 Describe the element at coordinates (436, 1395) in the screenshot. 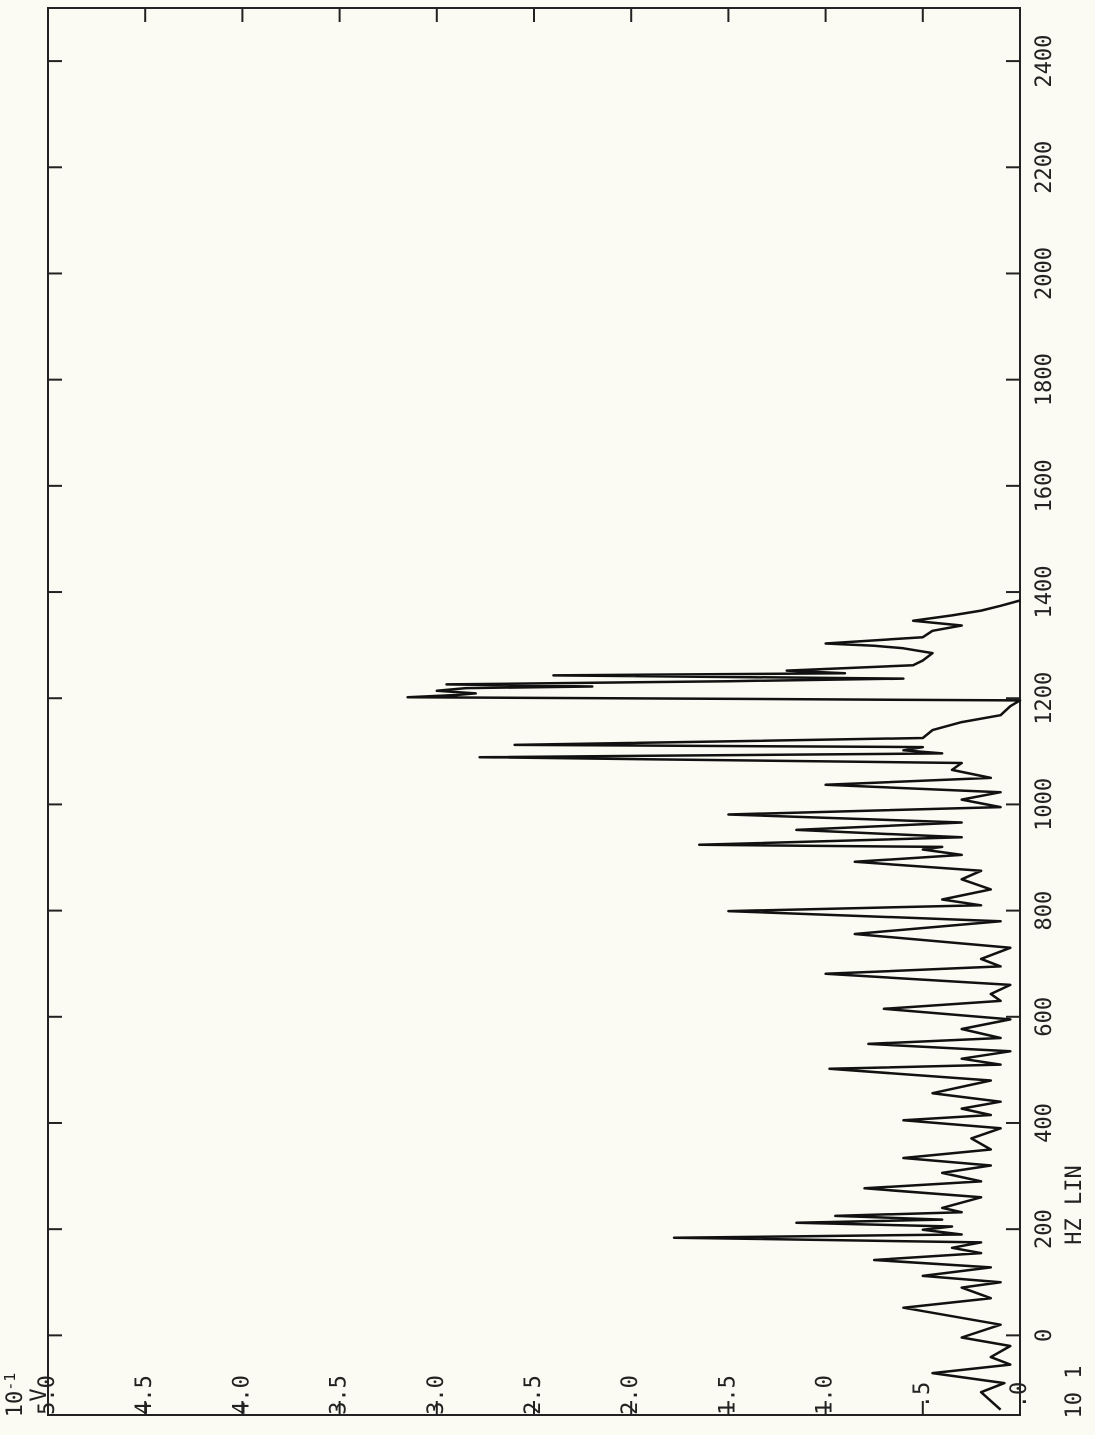

I see `y-tick-label: 3.0` at that location.